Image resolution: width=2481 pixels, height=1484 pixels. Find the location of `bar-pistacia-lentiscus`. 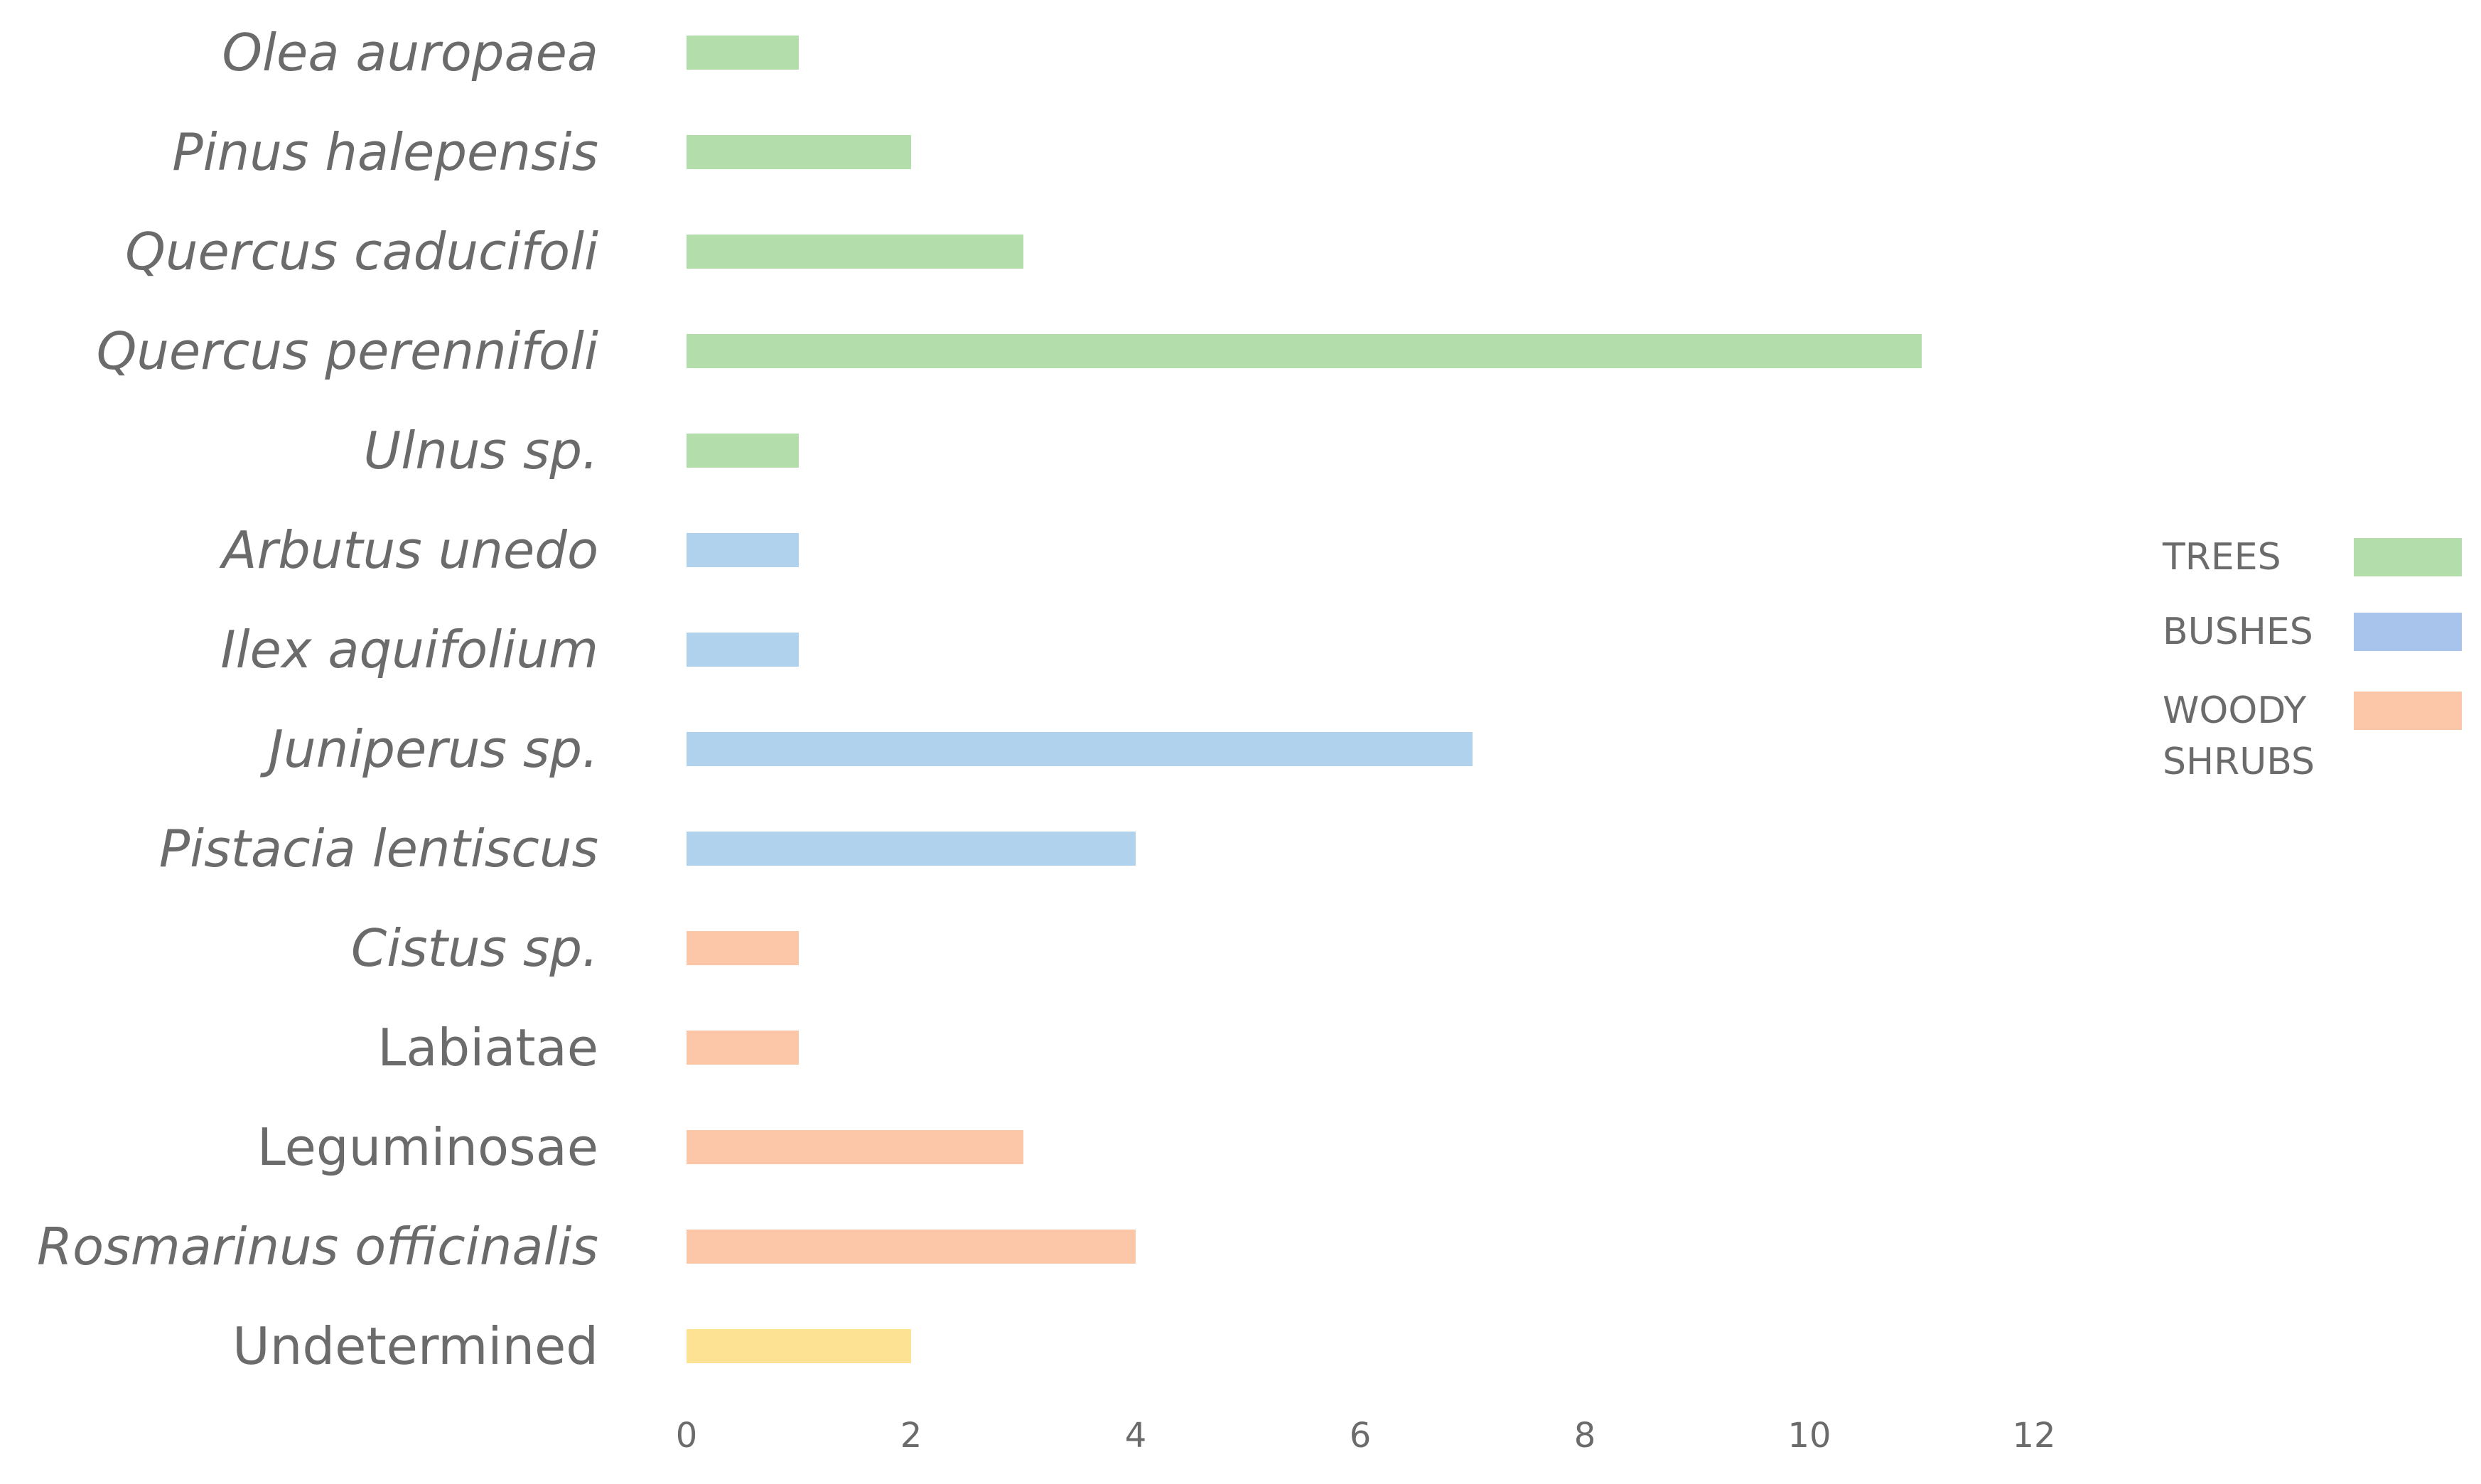

bar-pistacia-lentiscus is located at coordinates (911, 849).